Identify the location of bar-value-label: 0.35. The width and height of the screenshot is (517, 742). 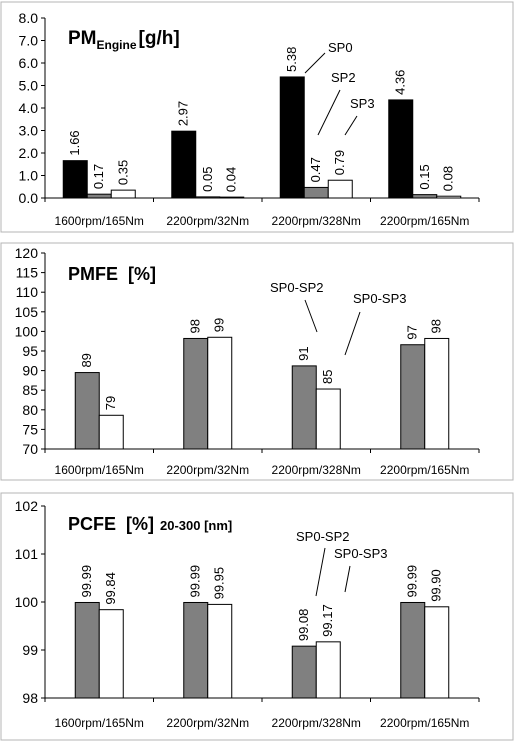
(122, 172).